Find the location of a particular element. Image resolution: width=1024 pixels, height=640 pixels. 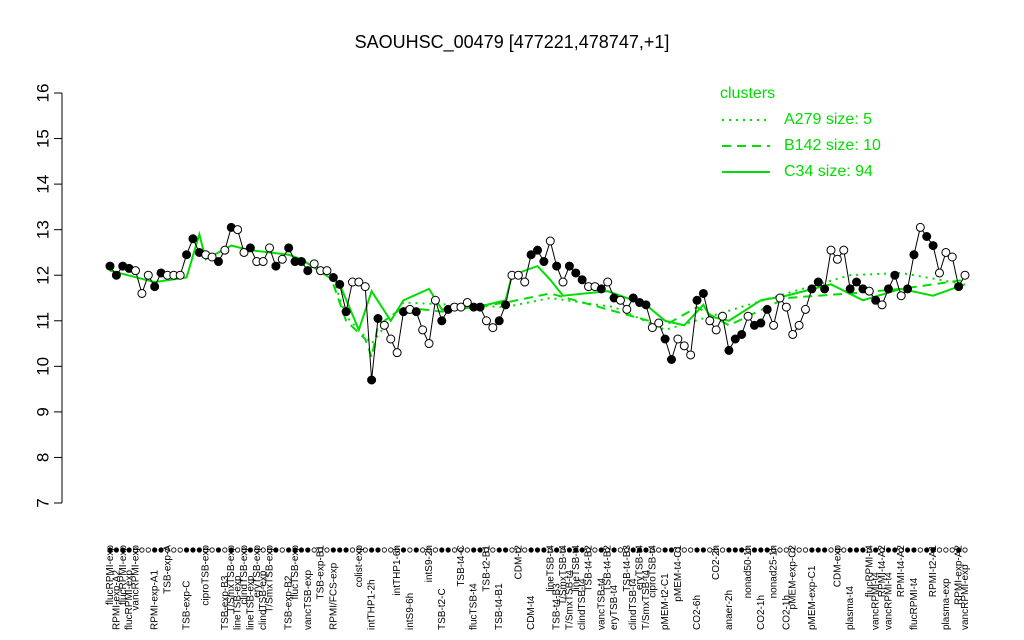

sample-label: vancRPMI-exp is located at coordinates (136, 578).